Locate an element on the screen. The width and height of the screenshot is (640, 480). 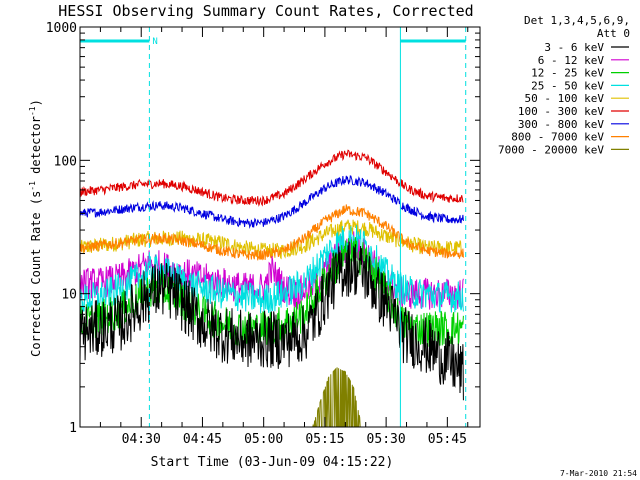
legend-label-3: 25 - 50 keV is located at coordinates (567, 85).